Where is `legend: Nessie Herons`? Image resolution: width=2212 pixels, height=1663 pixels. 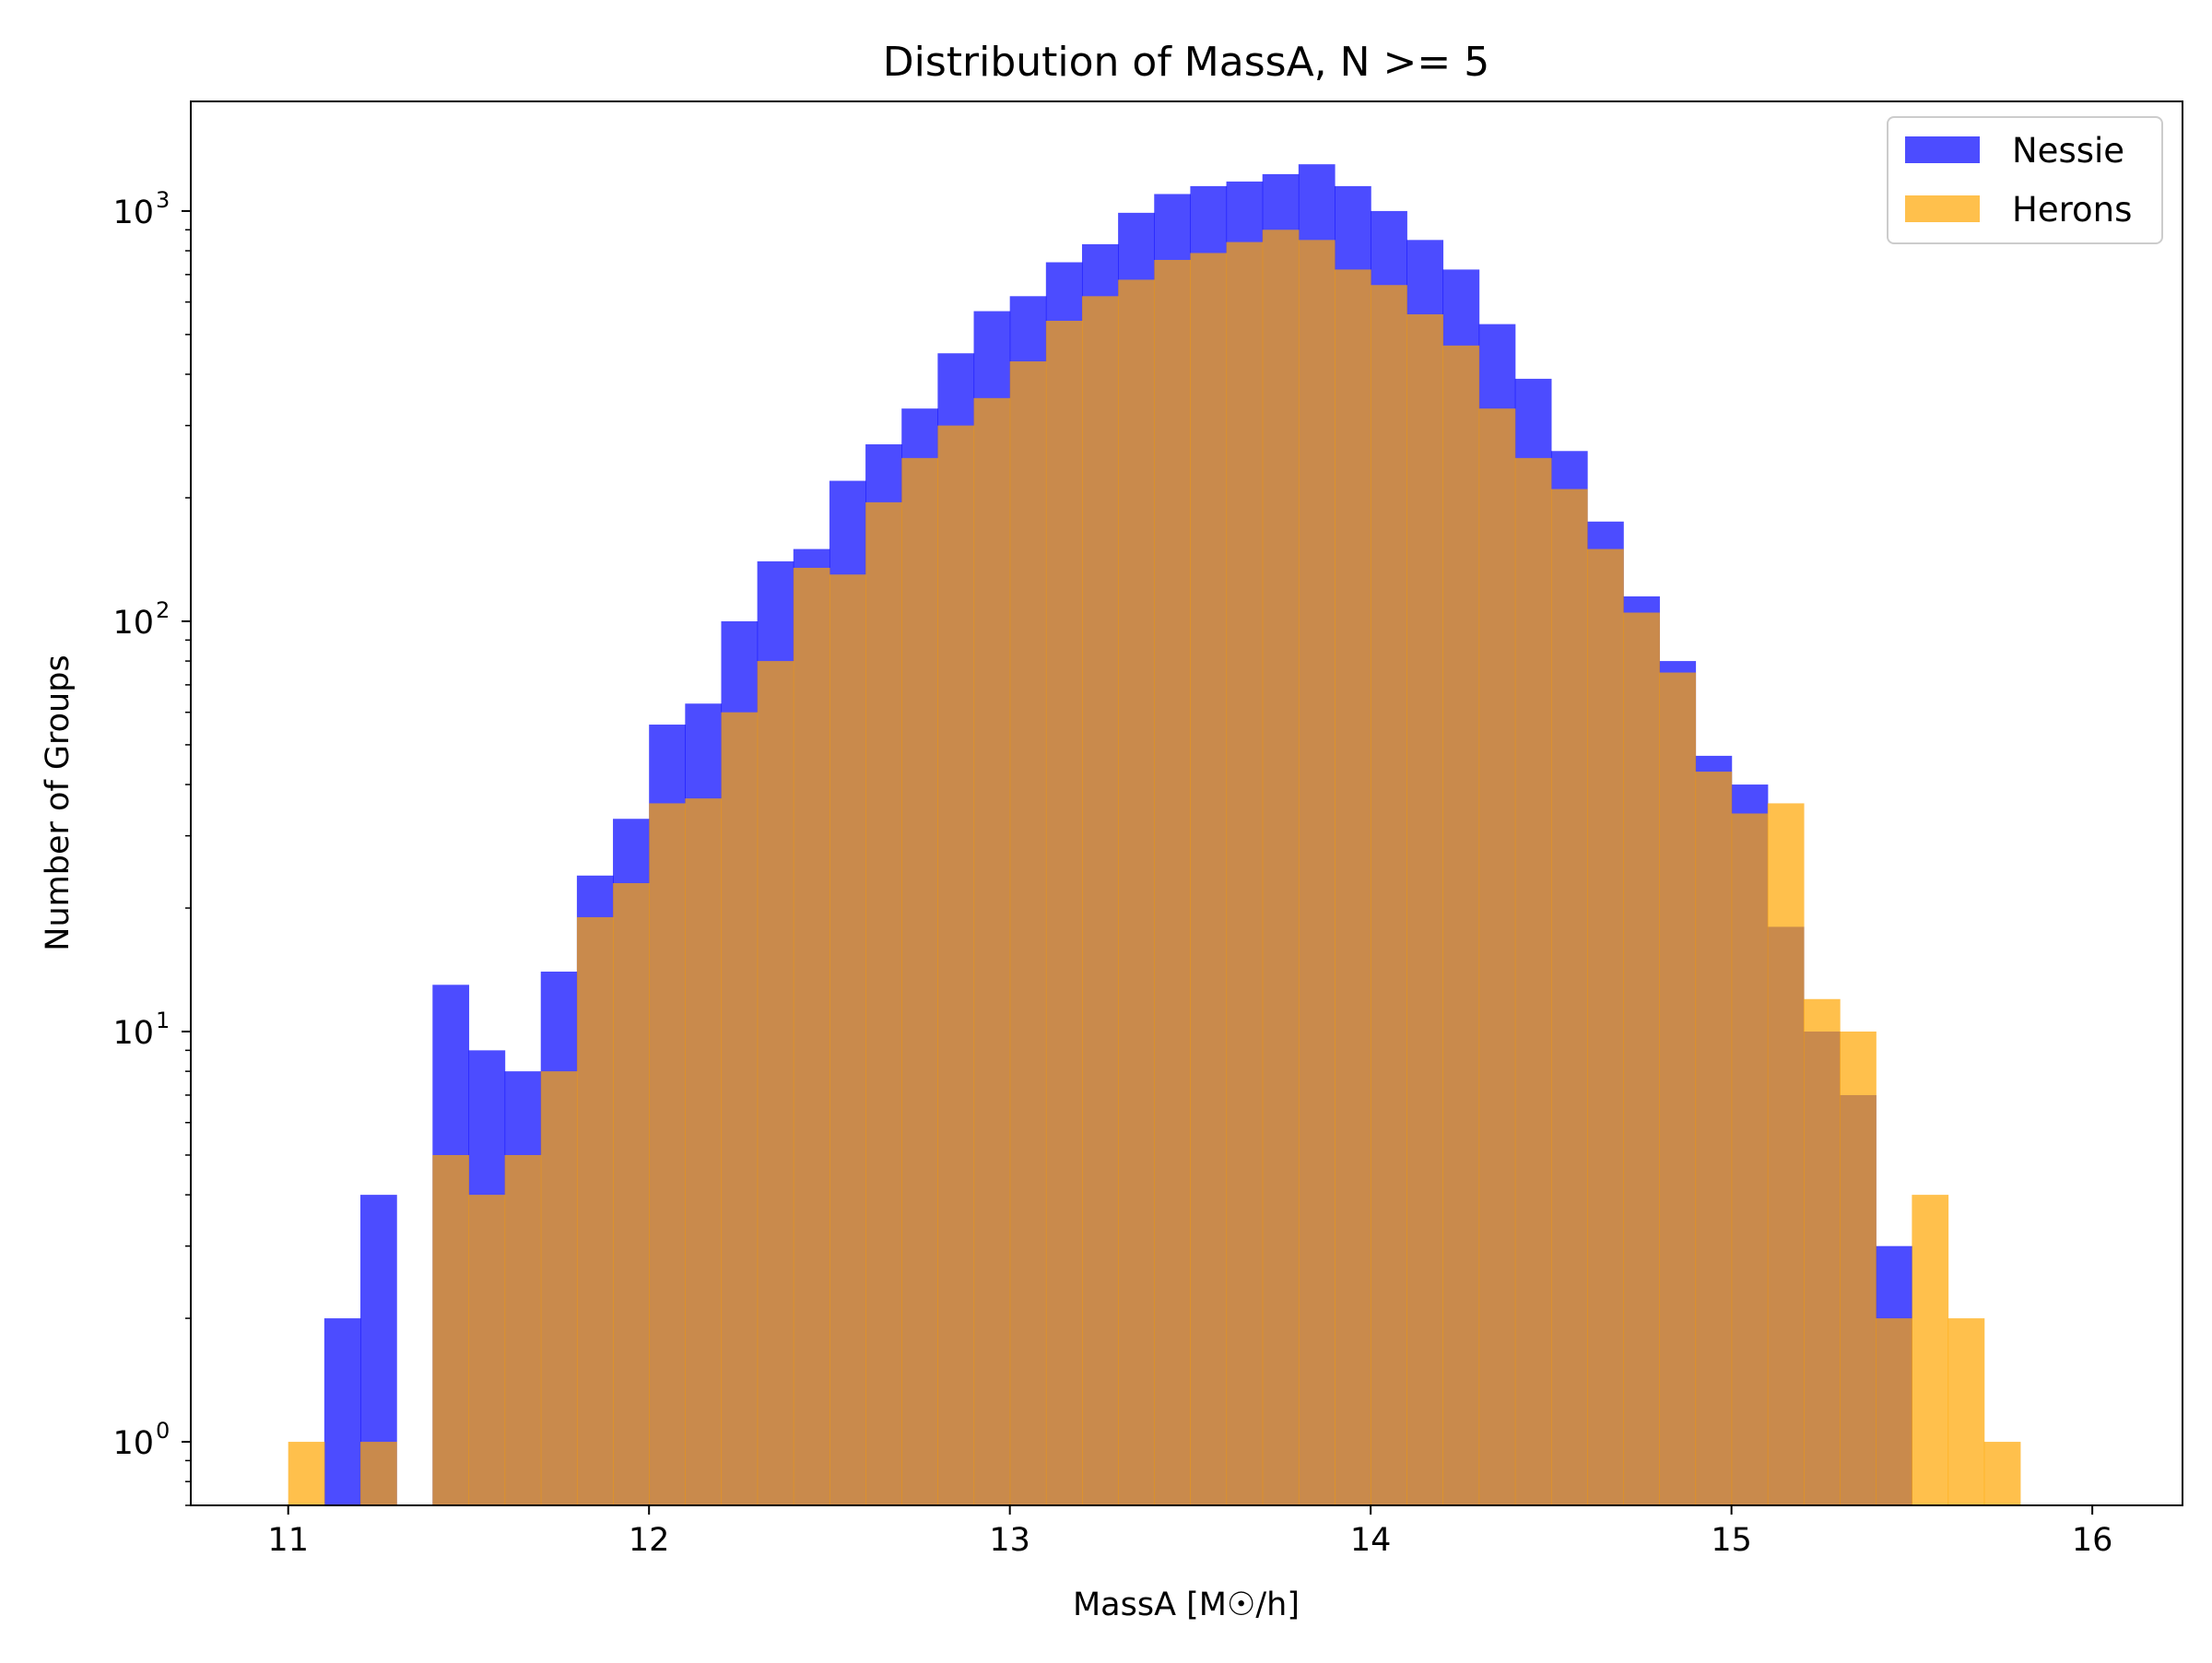
legend: Nessie Herons is located at coordinates (2025, 180).